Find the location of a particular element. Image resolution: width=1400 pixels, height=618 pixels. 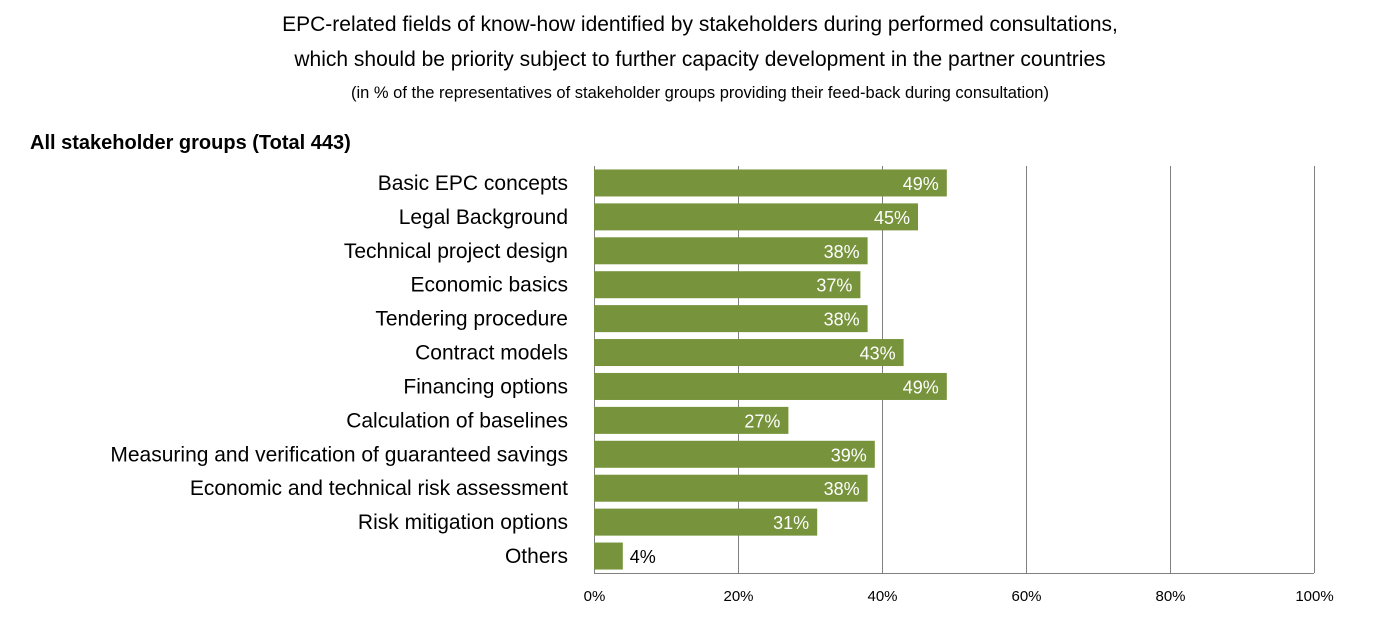

category-label: Economic basics is located at coordinates (489, 285).